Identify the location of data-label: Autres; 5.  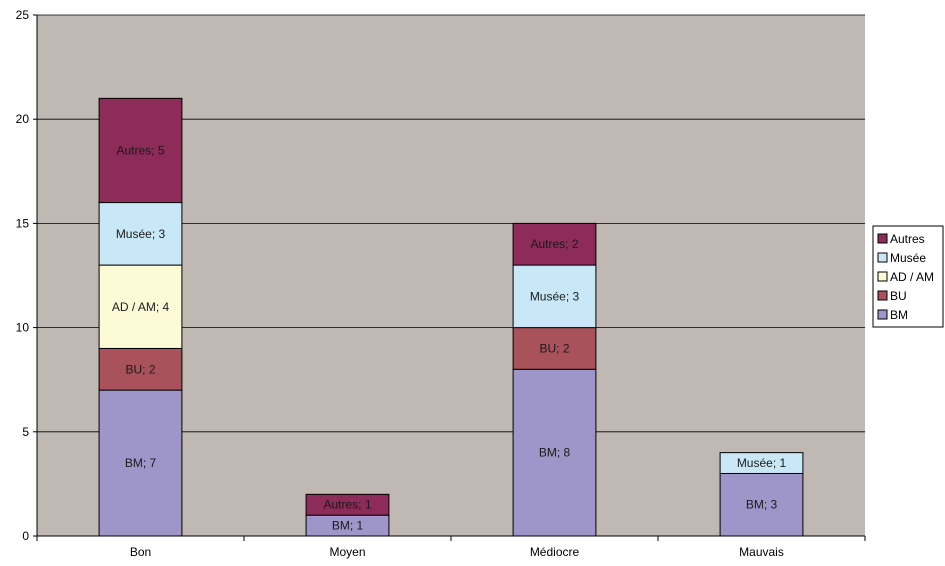
(140, 150).